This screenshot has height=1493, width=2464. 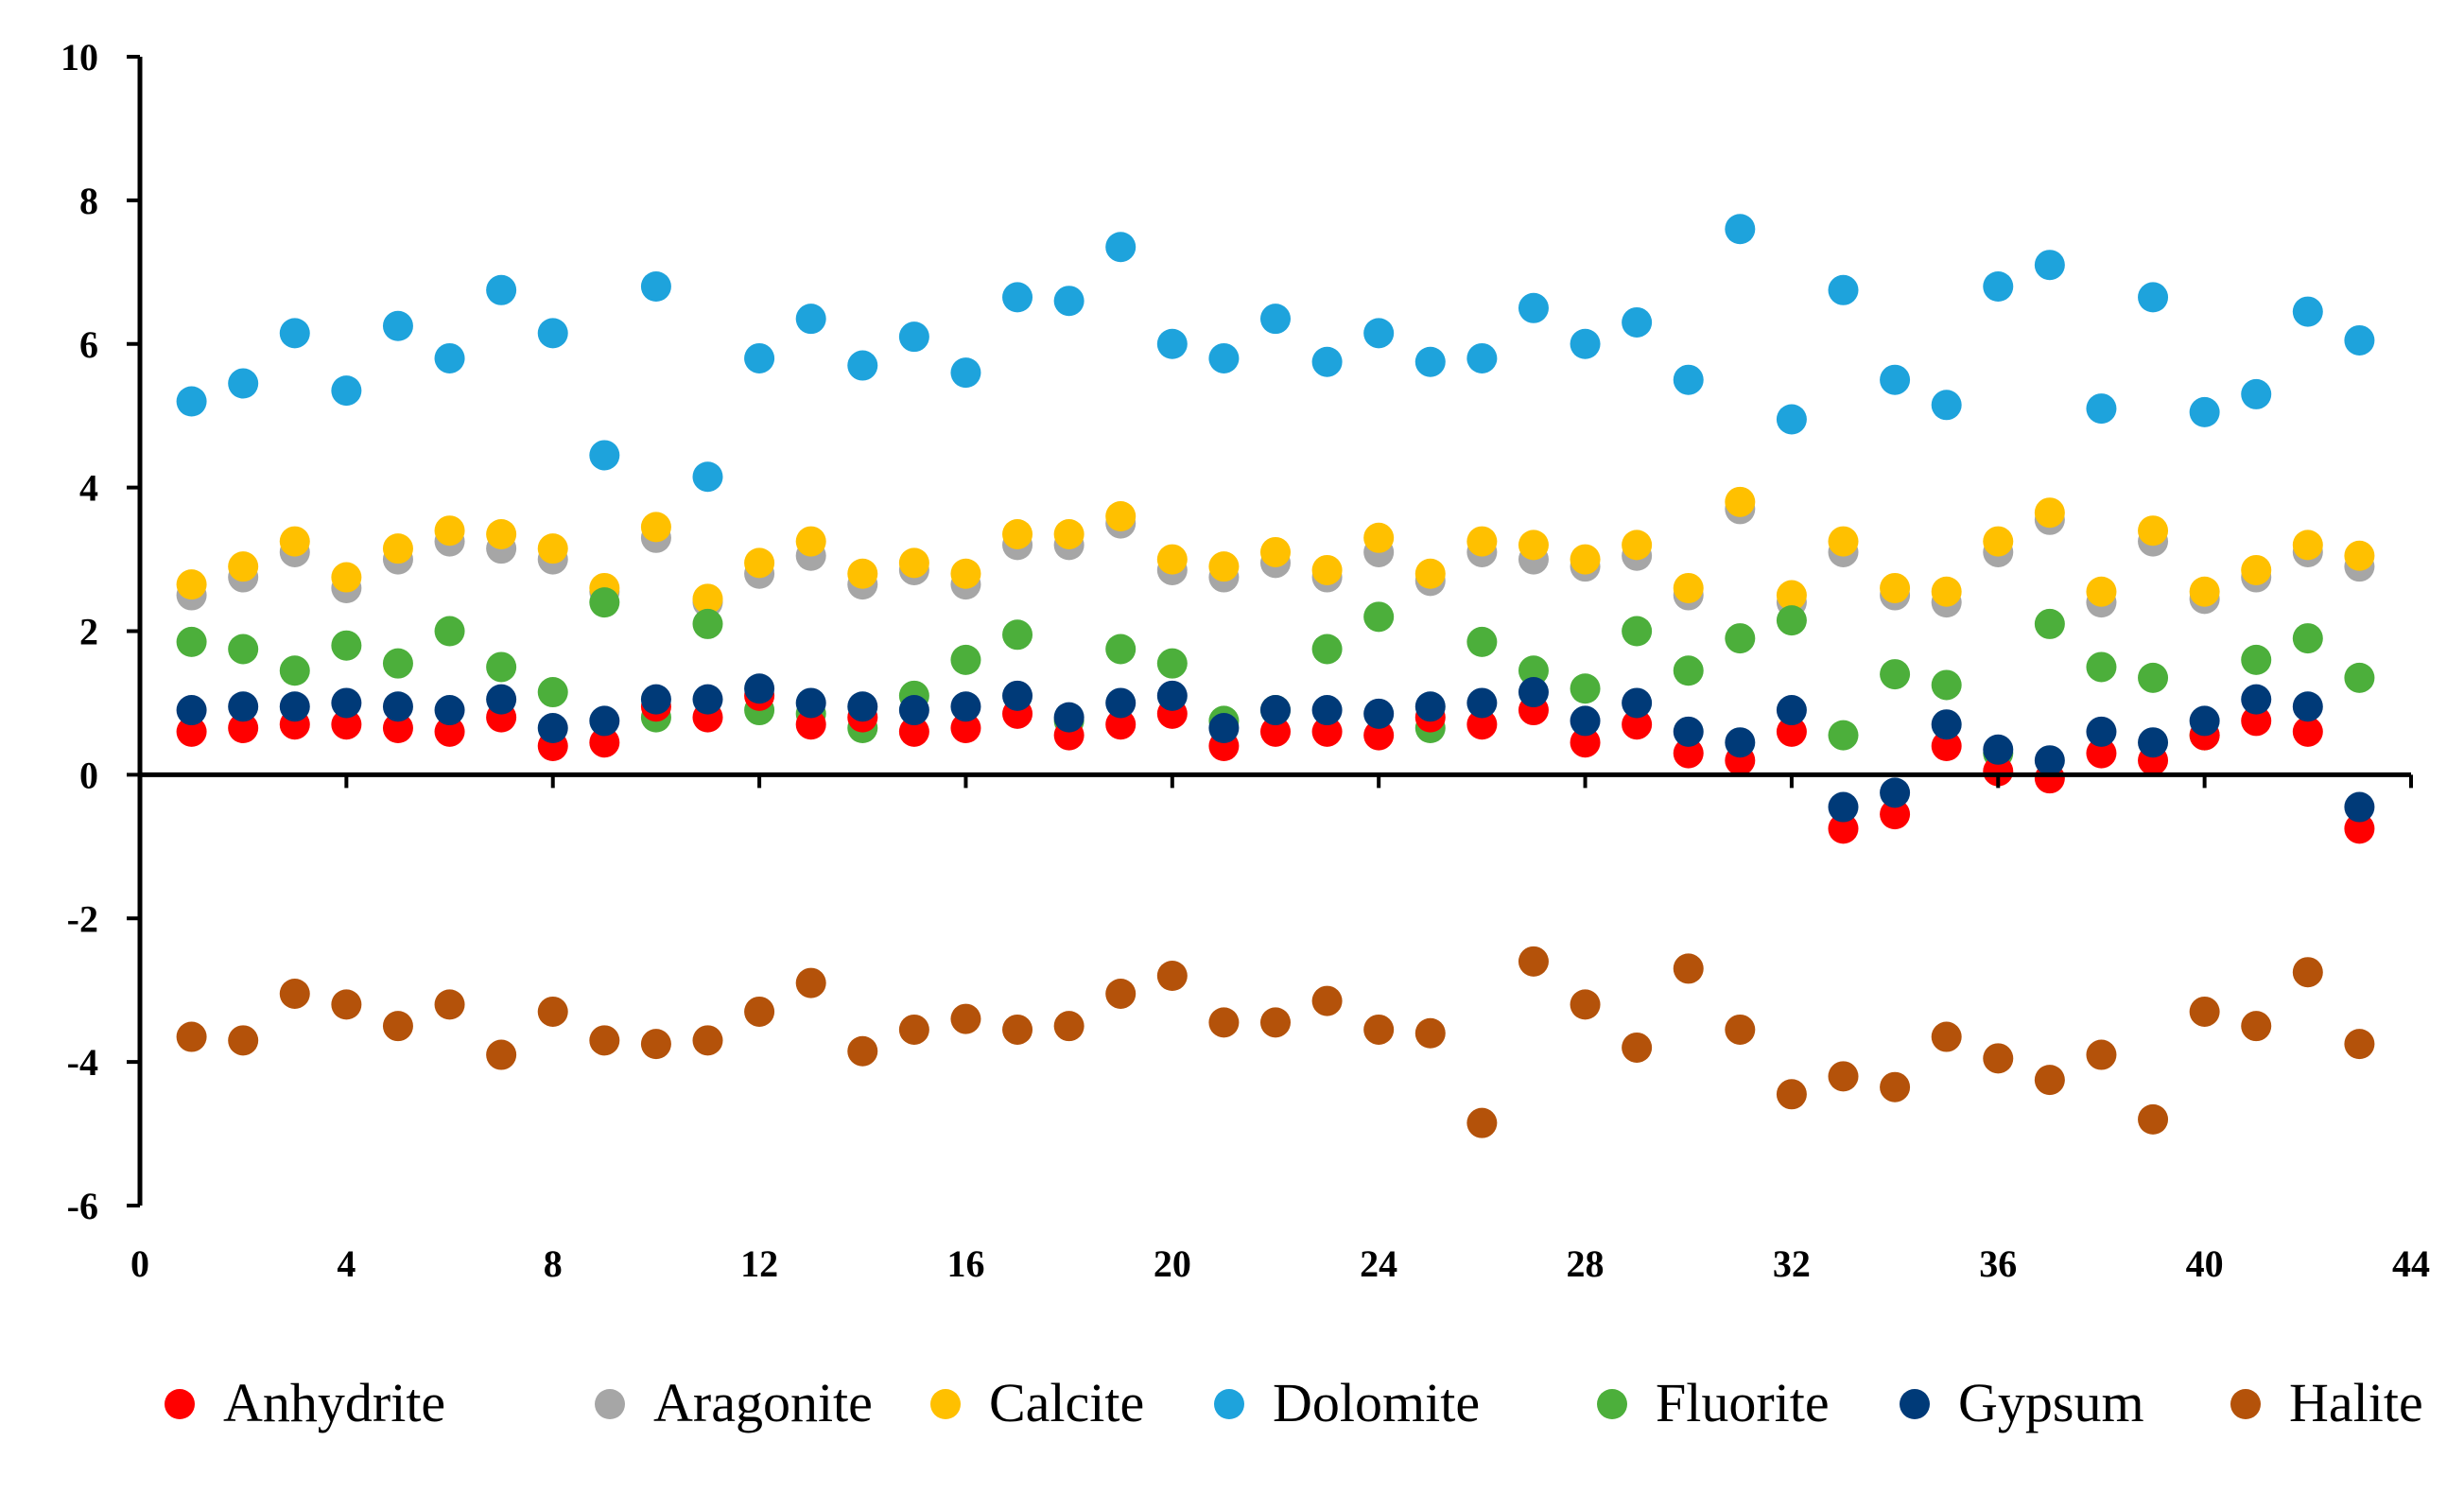 I want to click on y-tick-label: -6, so click(x=82, y=1206).